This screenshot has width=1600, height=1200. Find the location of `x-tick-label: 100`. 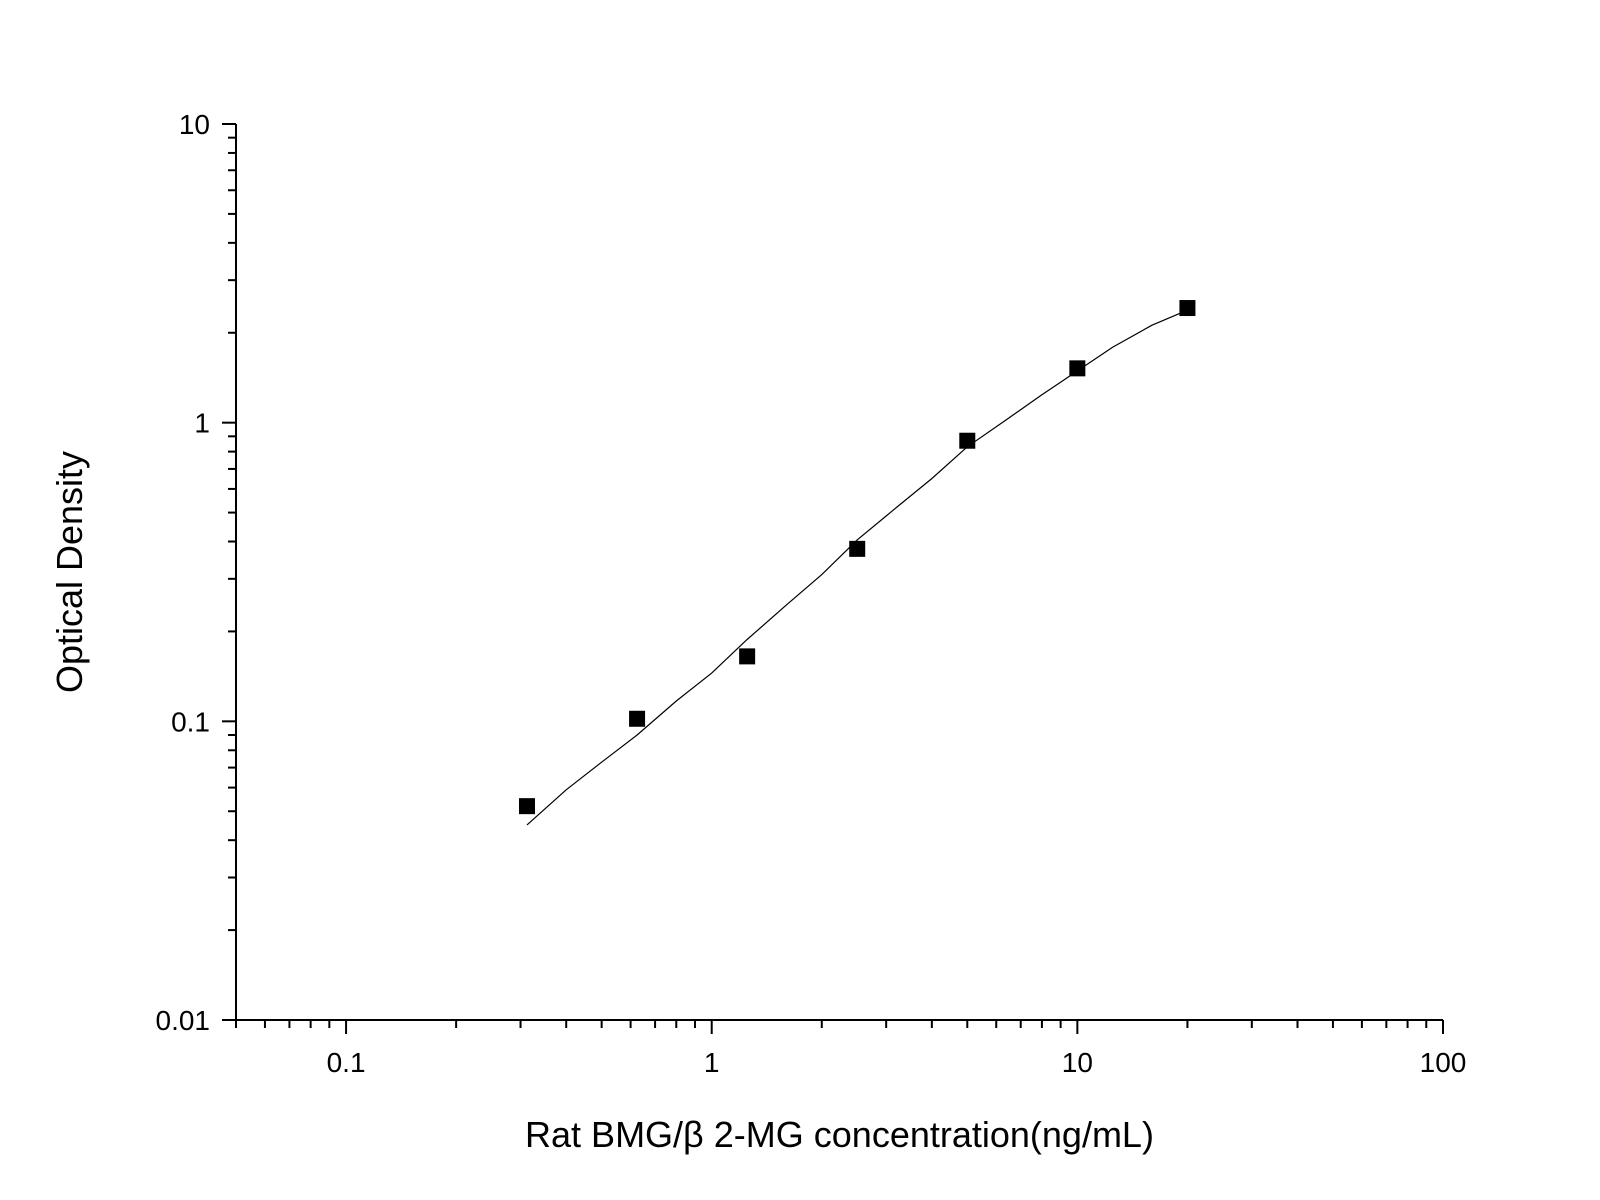

x-tick-label: 100 is located at coordinates (1443, 1062).